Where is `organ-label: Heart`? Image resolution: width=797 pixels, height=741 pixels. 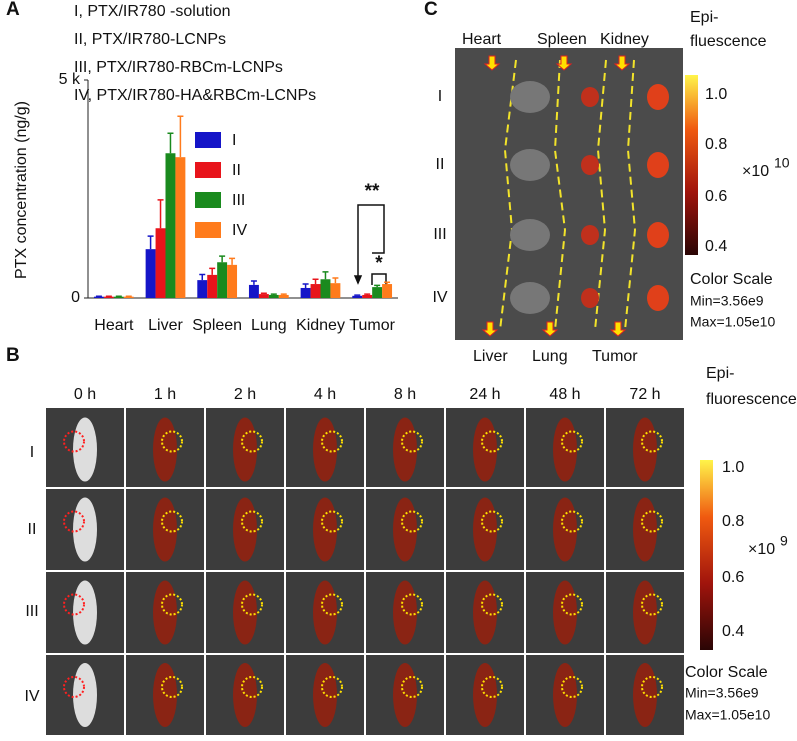 organ-label: Heart is located at coordinates (482, 39).